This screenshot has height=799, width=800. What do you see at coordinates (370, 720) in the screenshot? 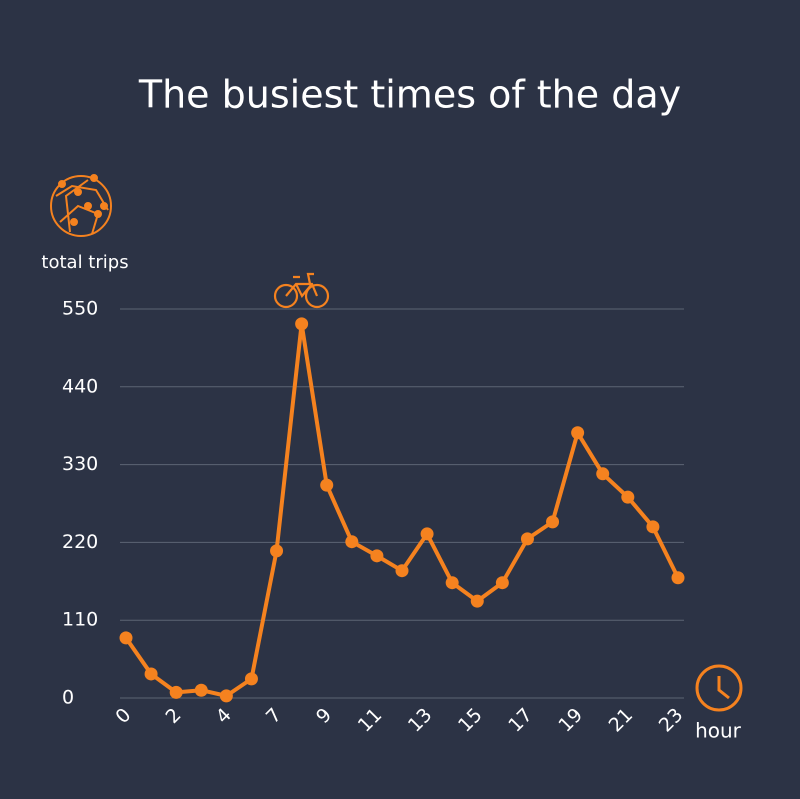
I see `x-tick-label: 11` at bounding box center [370, 720].